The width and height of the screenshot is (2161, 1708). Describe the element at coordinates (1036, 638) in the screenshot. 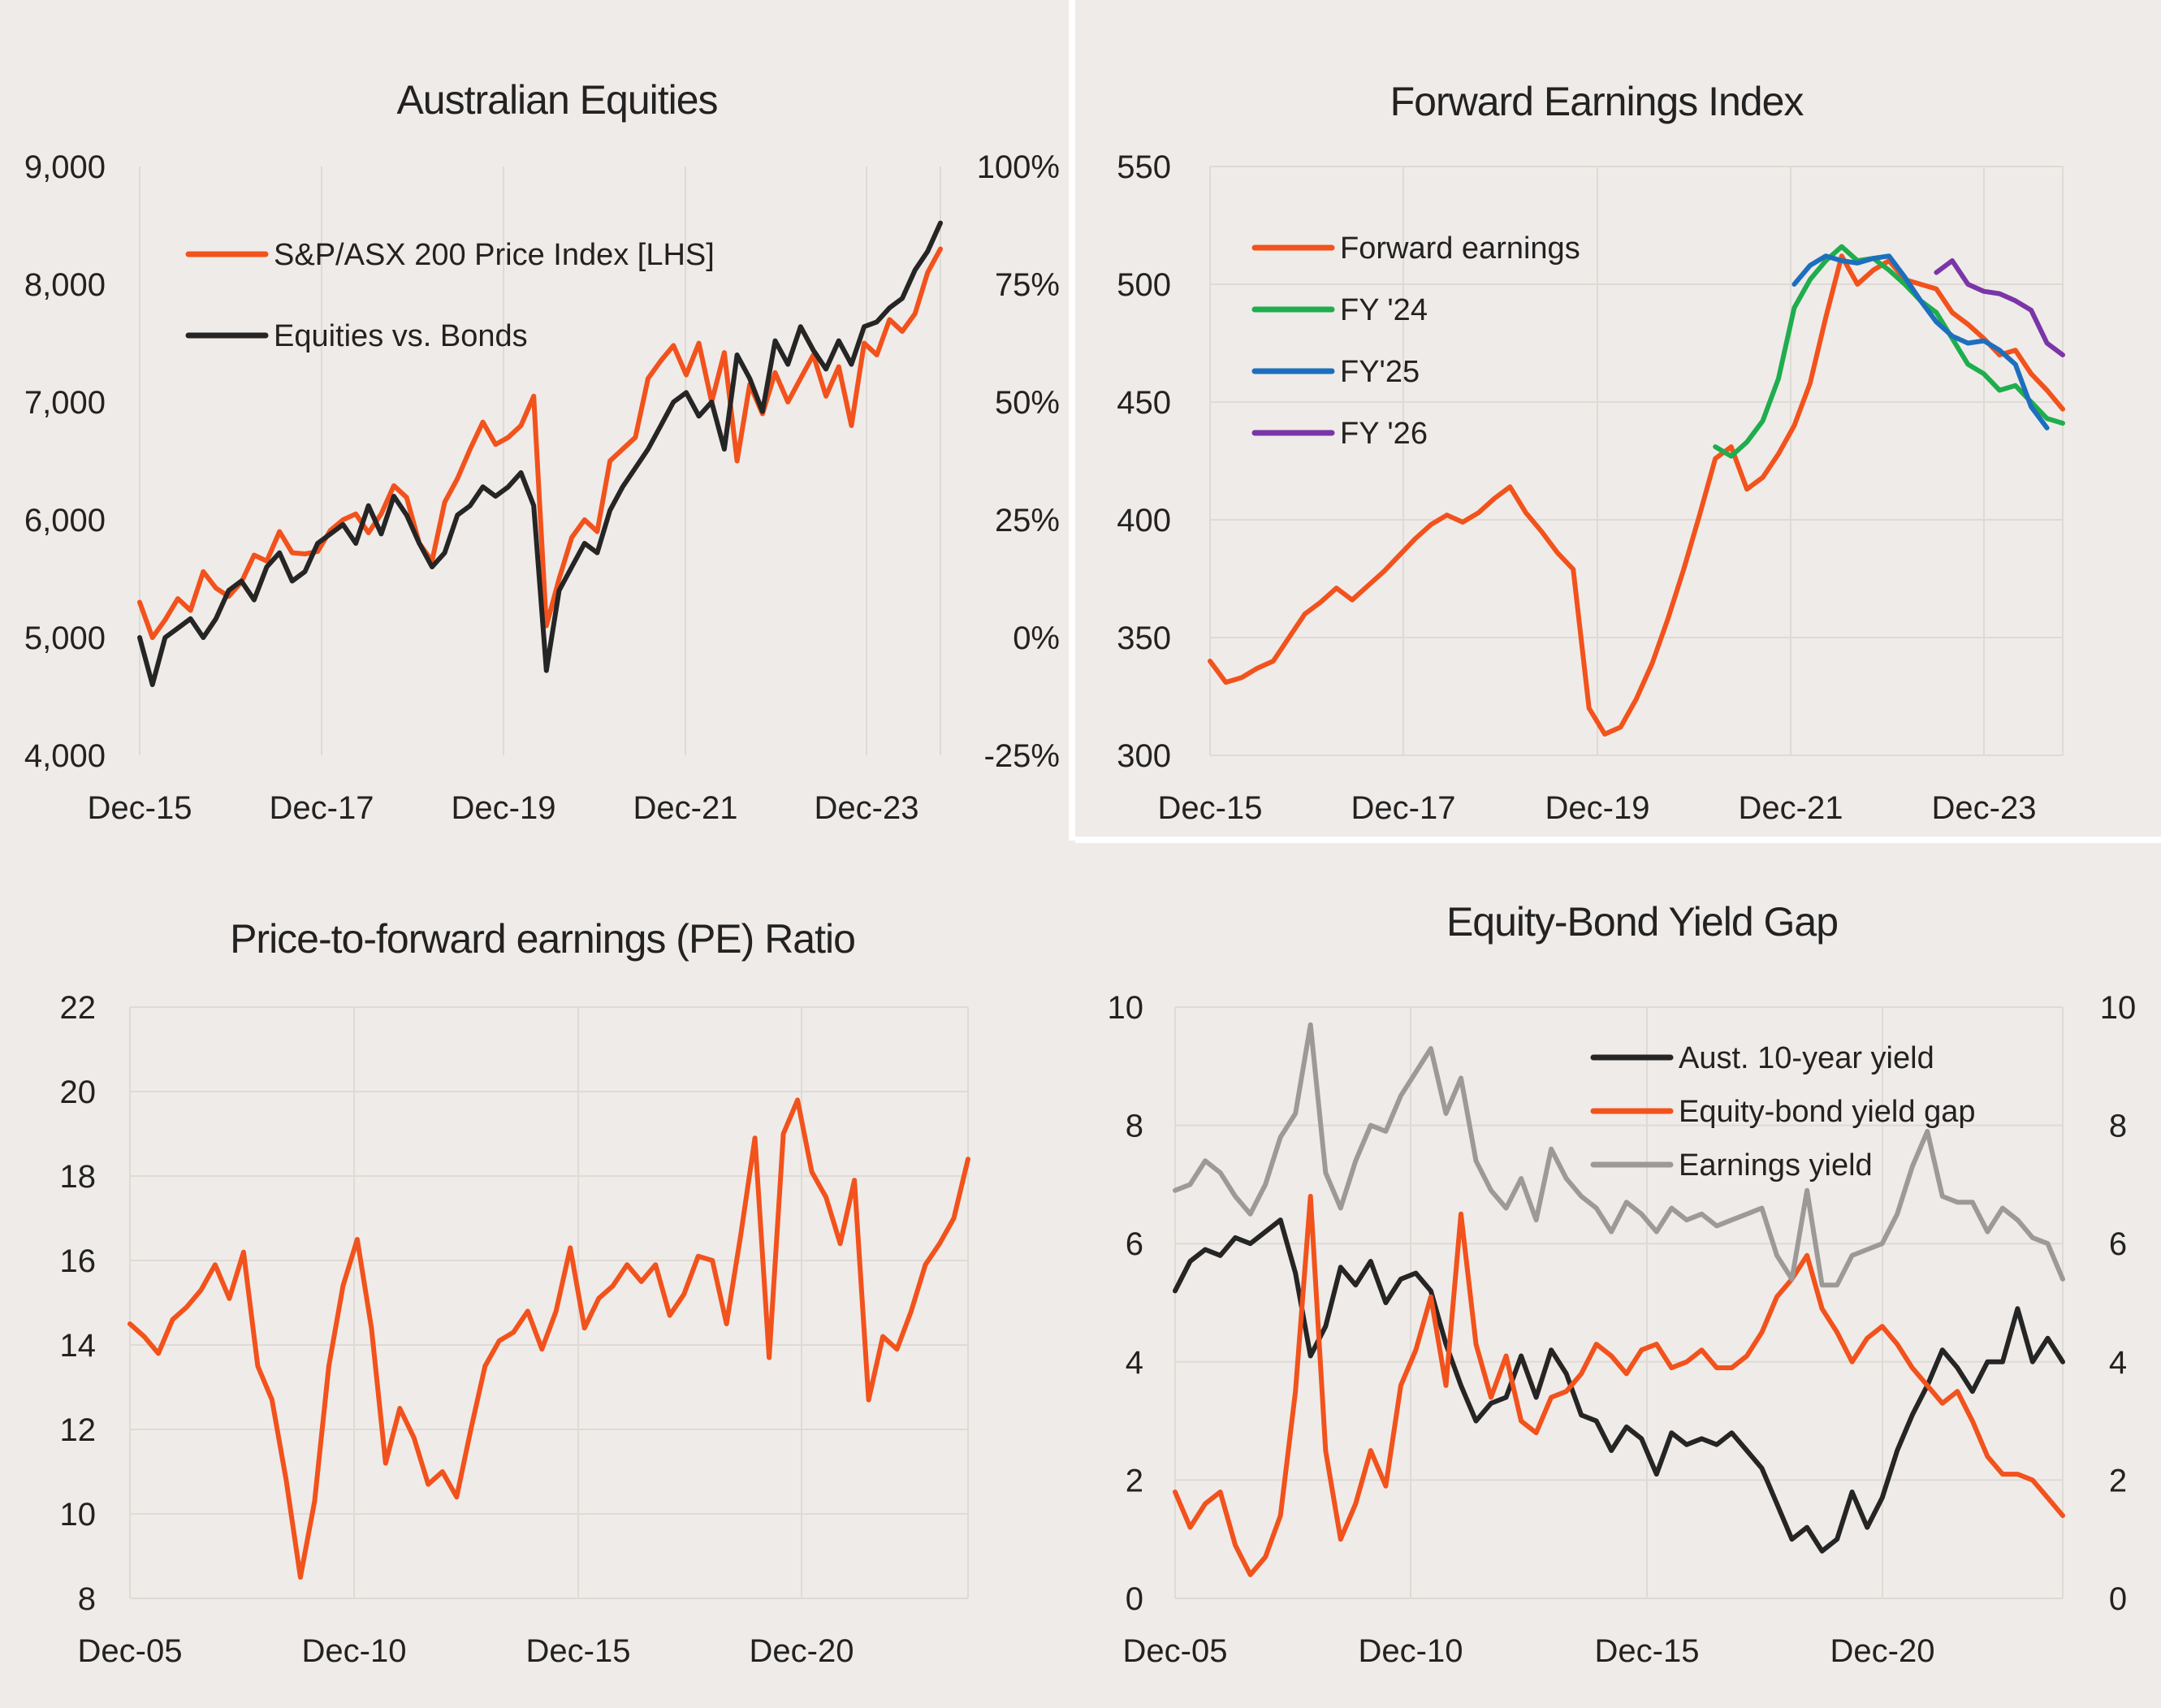

I see `y2-tick-label: 0%` at that location.